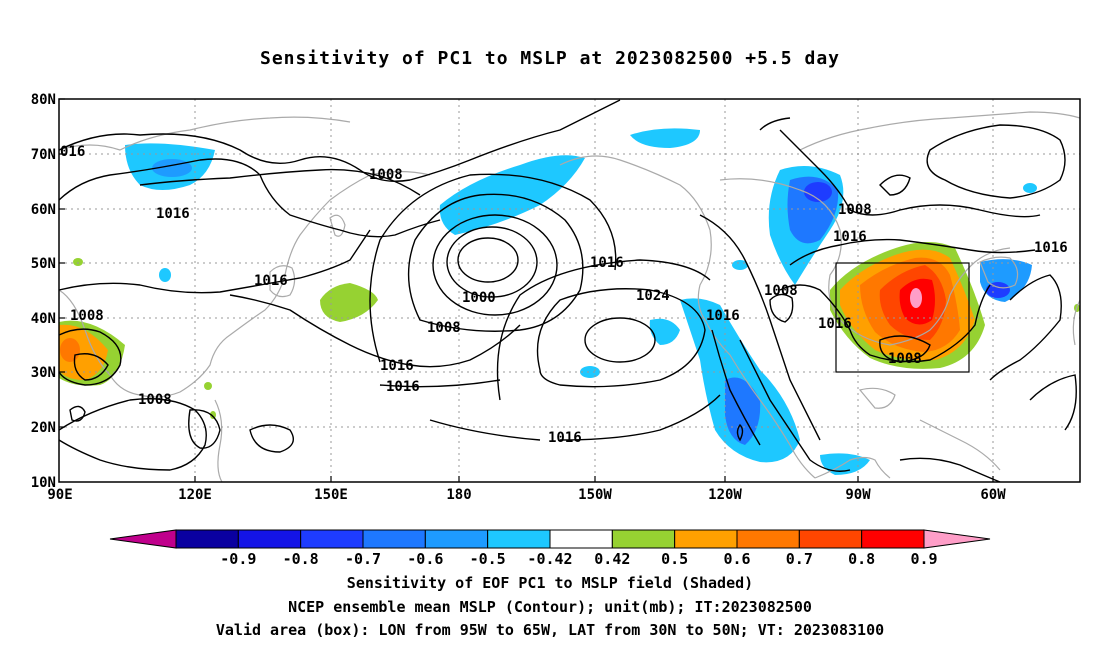 The image size is (1100, 650). Describe the element at coordinates (43, 155) in the screenshot. I see `lat-label: 70N` at that location.